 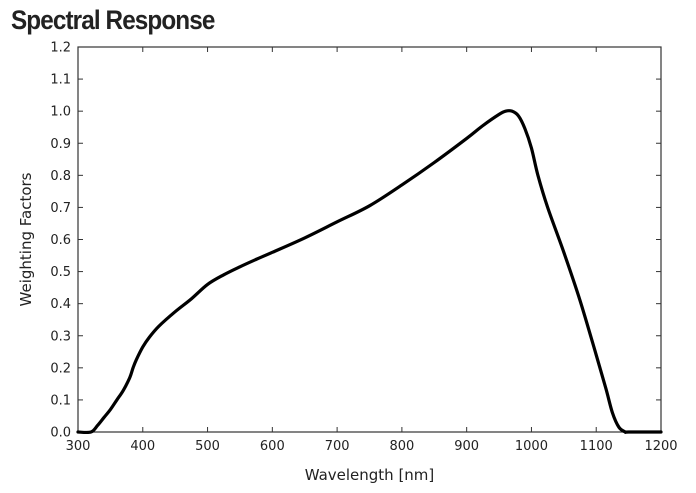 I want to click on x-tick-label: 900, so click(x=466, y=446).